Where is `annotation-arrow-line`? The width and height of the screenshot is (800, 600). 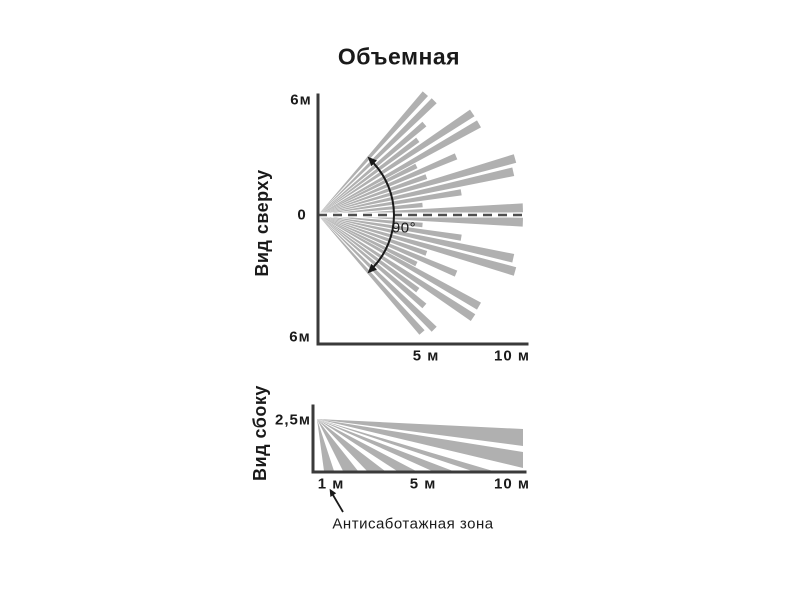 annotation-arrow-line is located at coordinates (338, 503).